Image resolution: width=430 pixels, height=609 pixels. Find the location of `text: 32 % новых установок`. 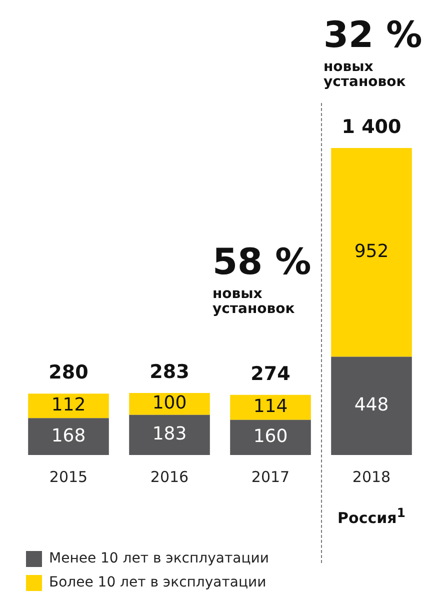

text: 32 % новых установок is located at coordinates (373, 52).